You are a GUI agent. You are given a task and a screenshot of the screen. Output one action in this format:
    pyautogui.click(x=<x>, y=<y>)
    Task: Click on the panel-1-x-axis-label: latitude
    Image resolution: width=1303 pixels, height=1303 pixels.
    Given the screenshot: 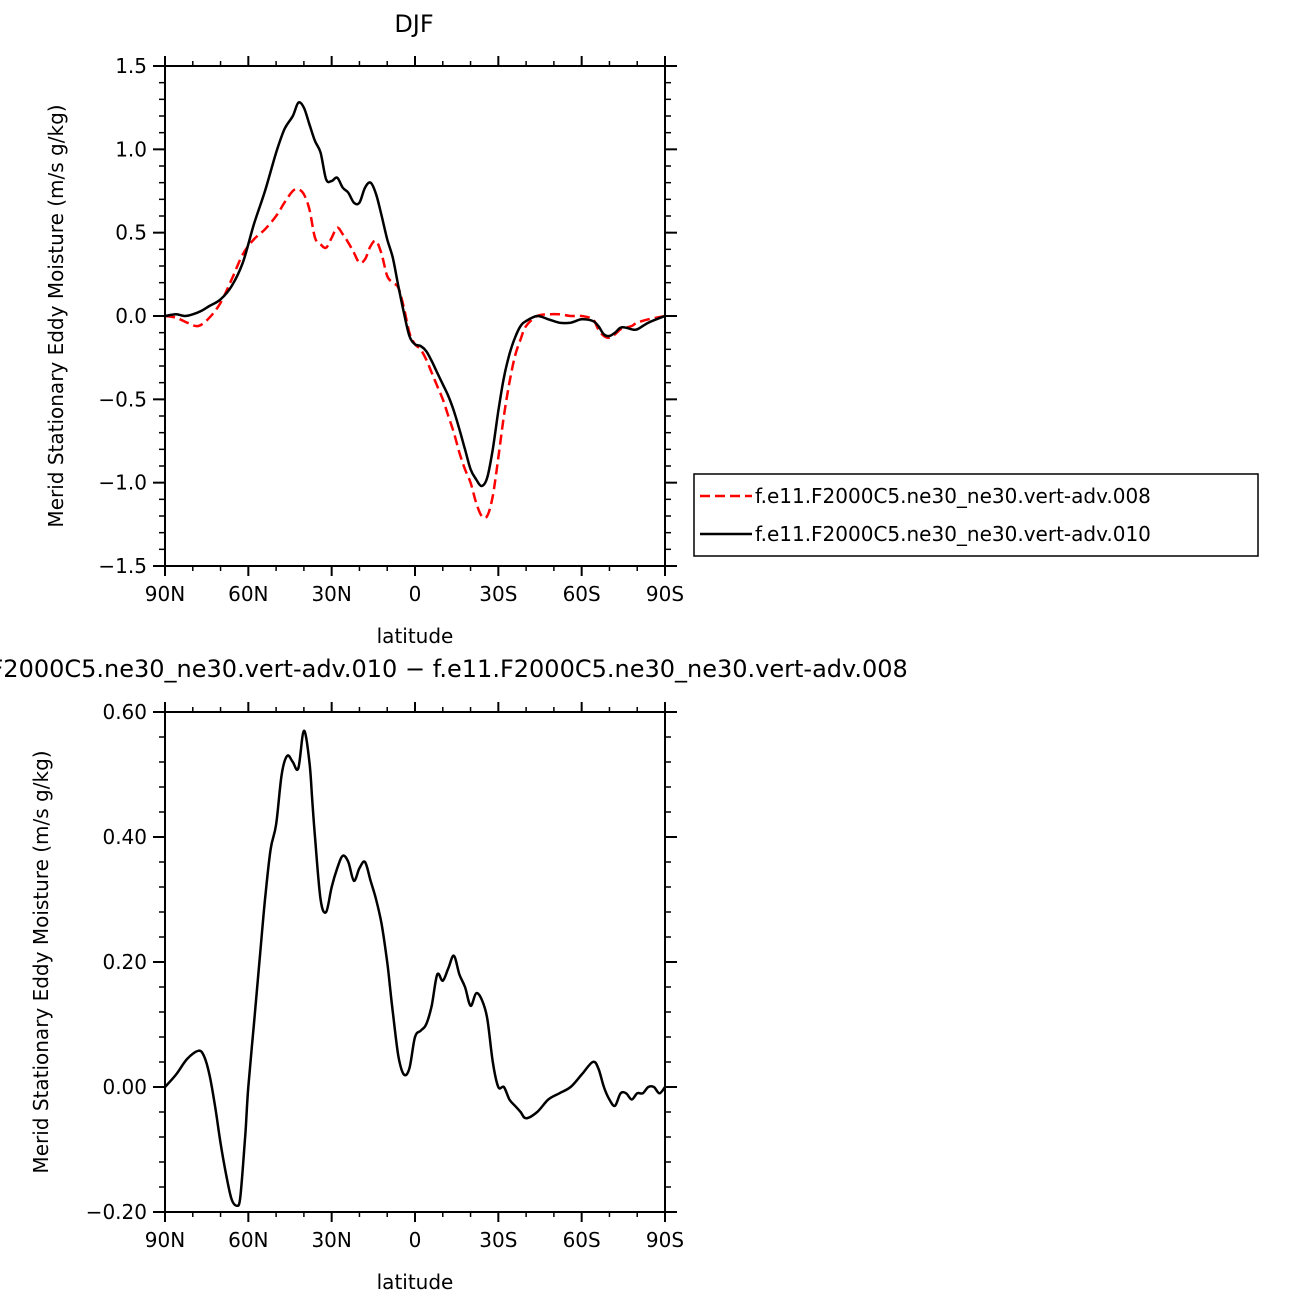 What is the action you would take?
    pyautogui.click(x=415, y=636)
    